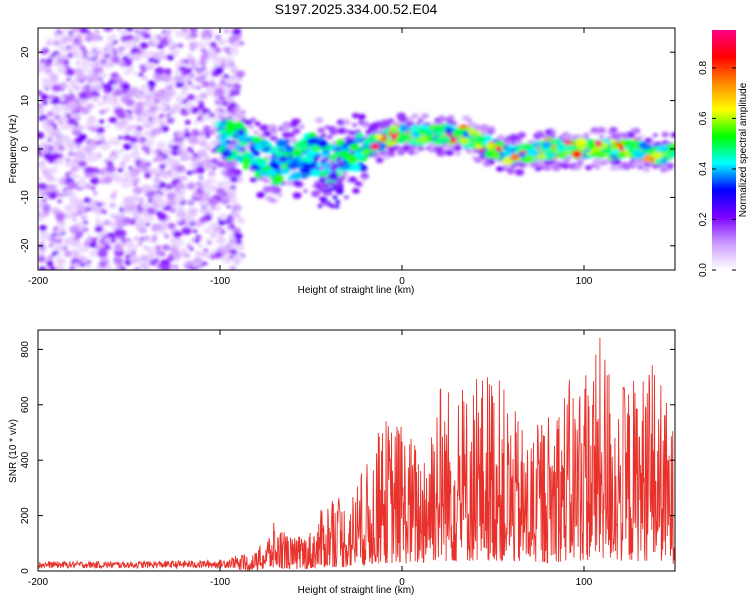  What do you see at coordinates (703, 118) in the screenshot?
I see `colorbar-tick-label: 0.6` at bounding box center [703, 118].